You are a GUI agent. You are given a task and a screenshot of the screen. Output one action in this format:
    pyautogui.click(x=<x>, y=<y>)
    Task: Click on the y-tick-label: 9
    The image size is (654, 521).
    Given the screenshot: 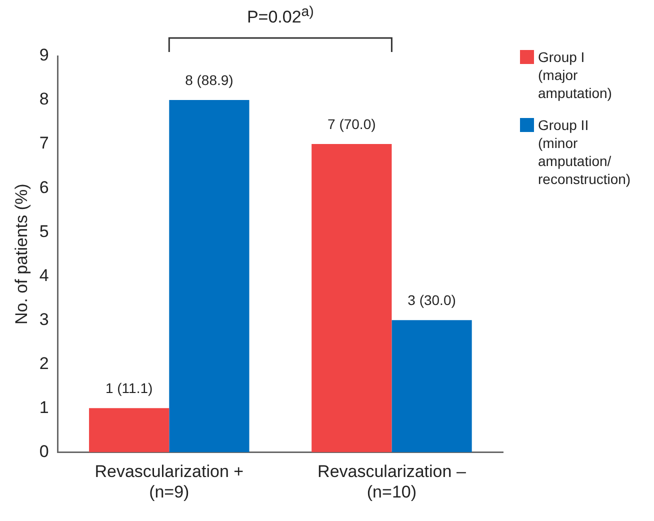 What is the action you would take?
    pyautogui.click(x=44, y=55)
    